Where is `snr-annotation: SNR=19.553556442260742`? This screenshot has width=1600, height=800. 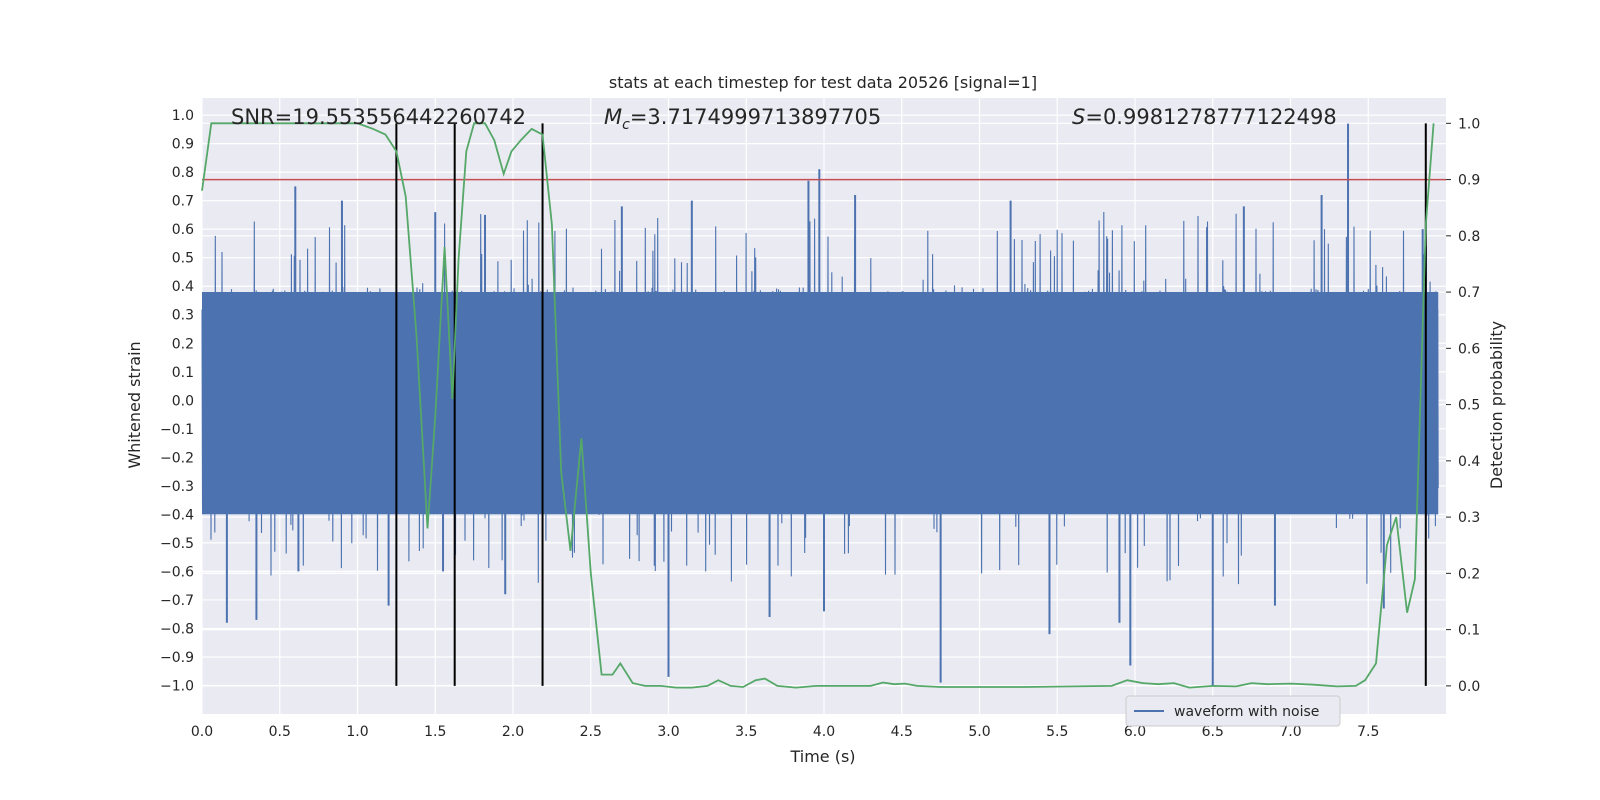
snr-annotation: SNR=19.553556442260742 is located at coordinates (378, 117).